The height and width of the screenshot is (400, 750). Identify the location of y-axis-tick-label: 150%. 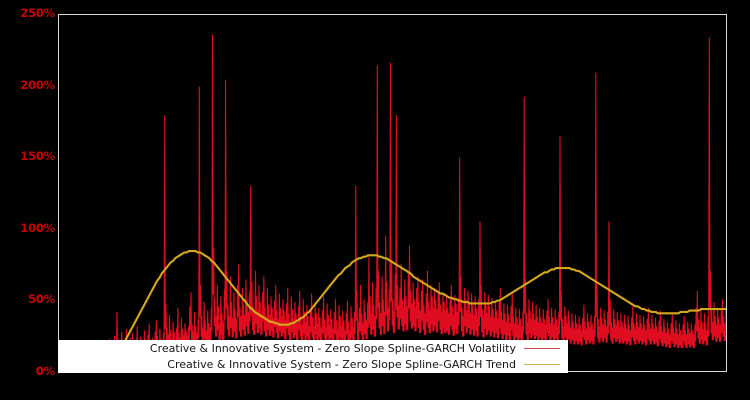
(37, 156).